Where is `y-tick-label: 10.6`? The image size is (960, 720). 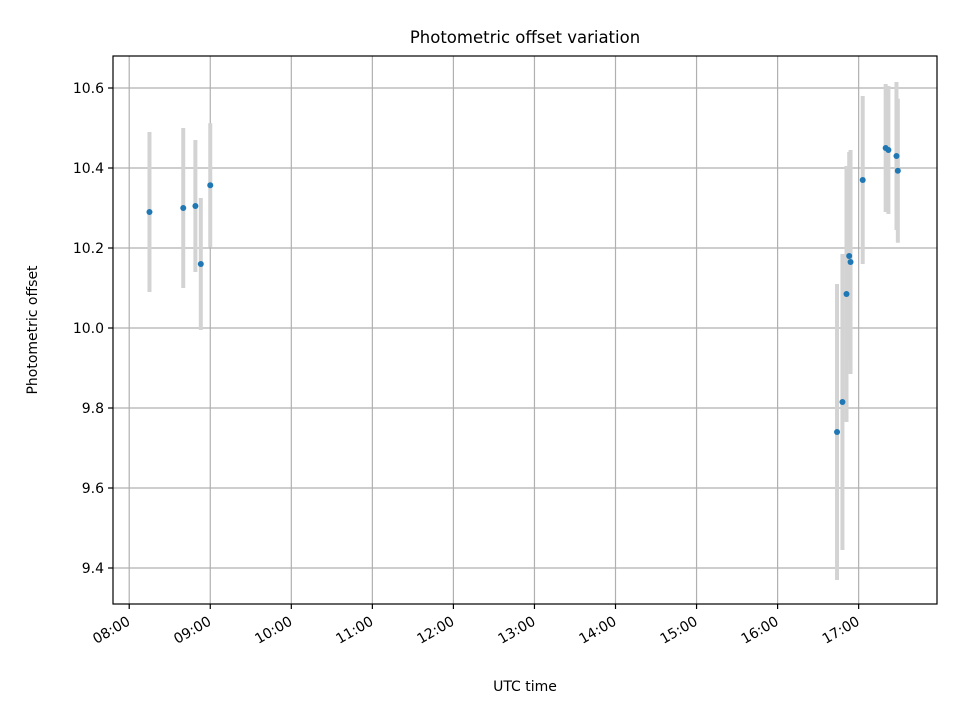 y-tick-label: 10.6 is located at coordinates (88, 89).